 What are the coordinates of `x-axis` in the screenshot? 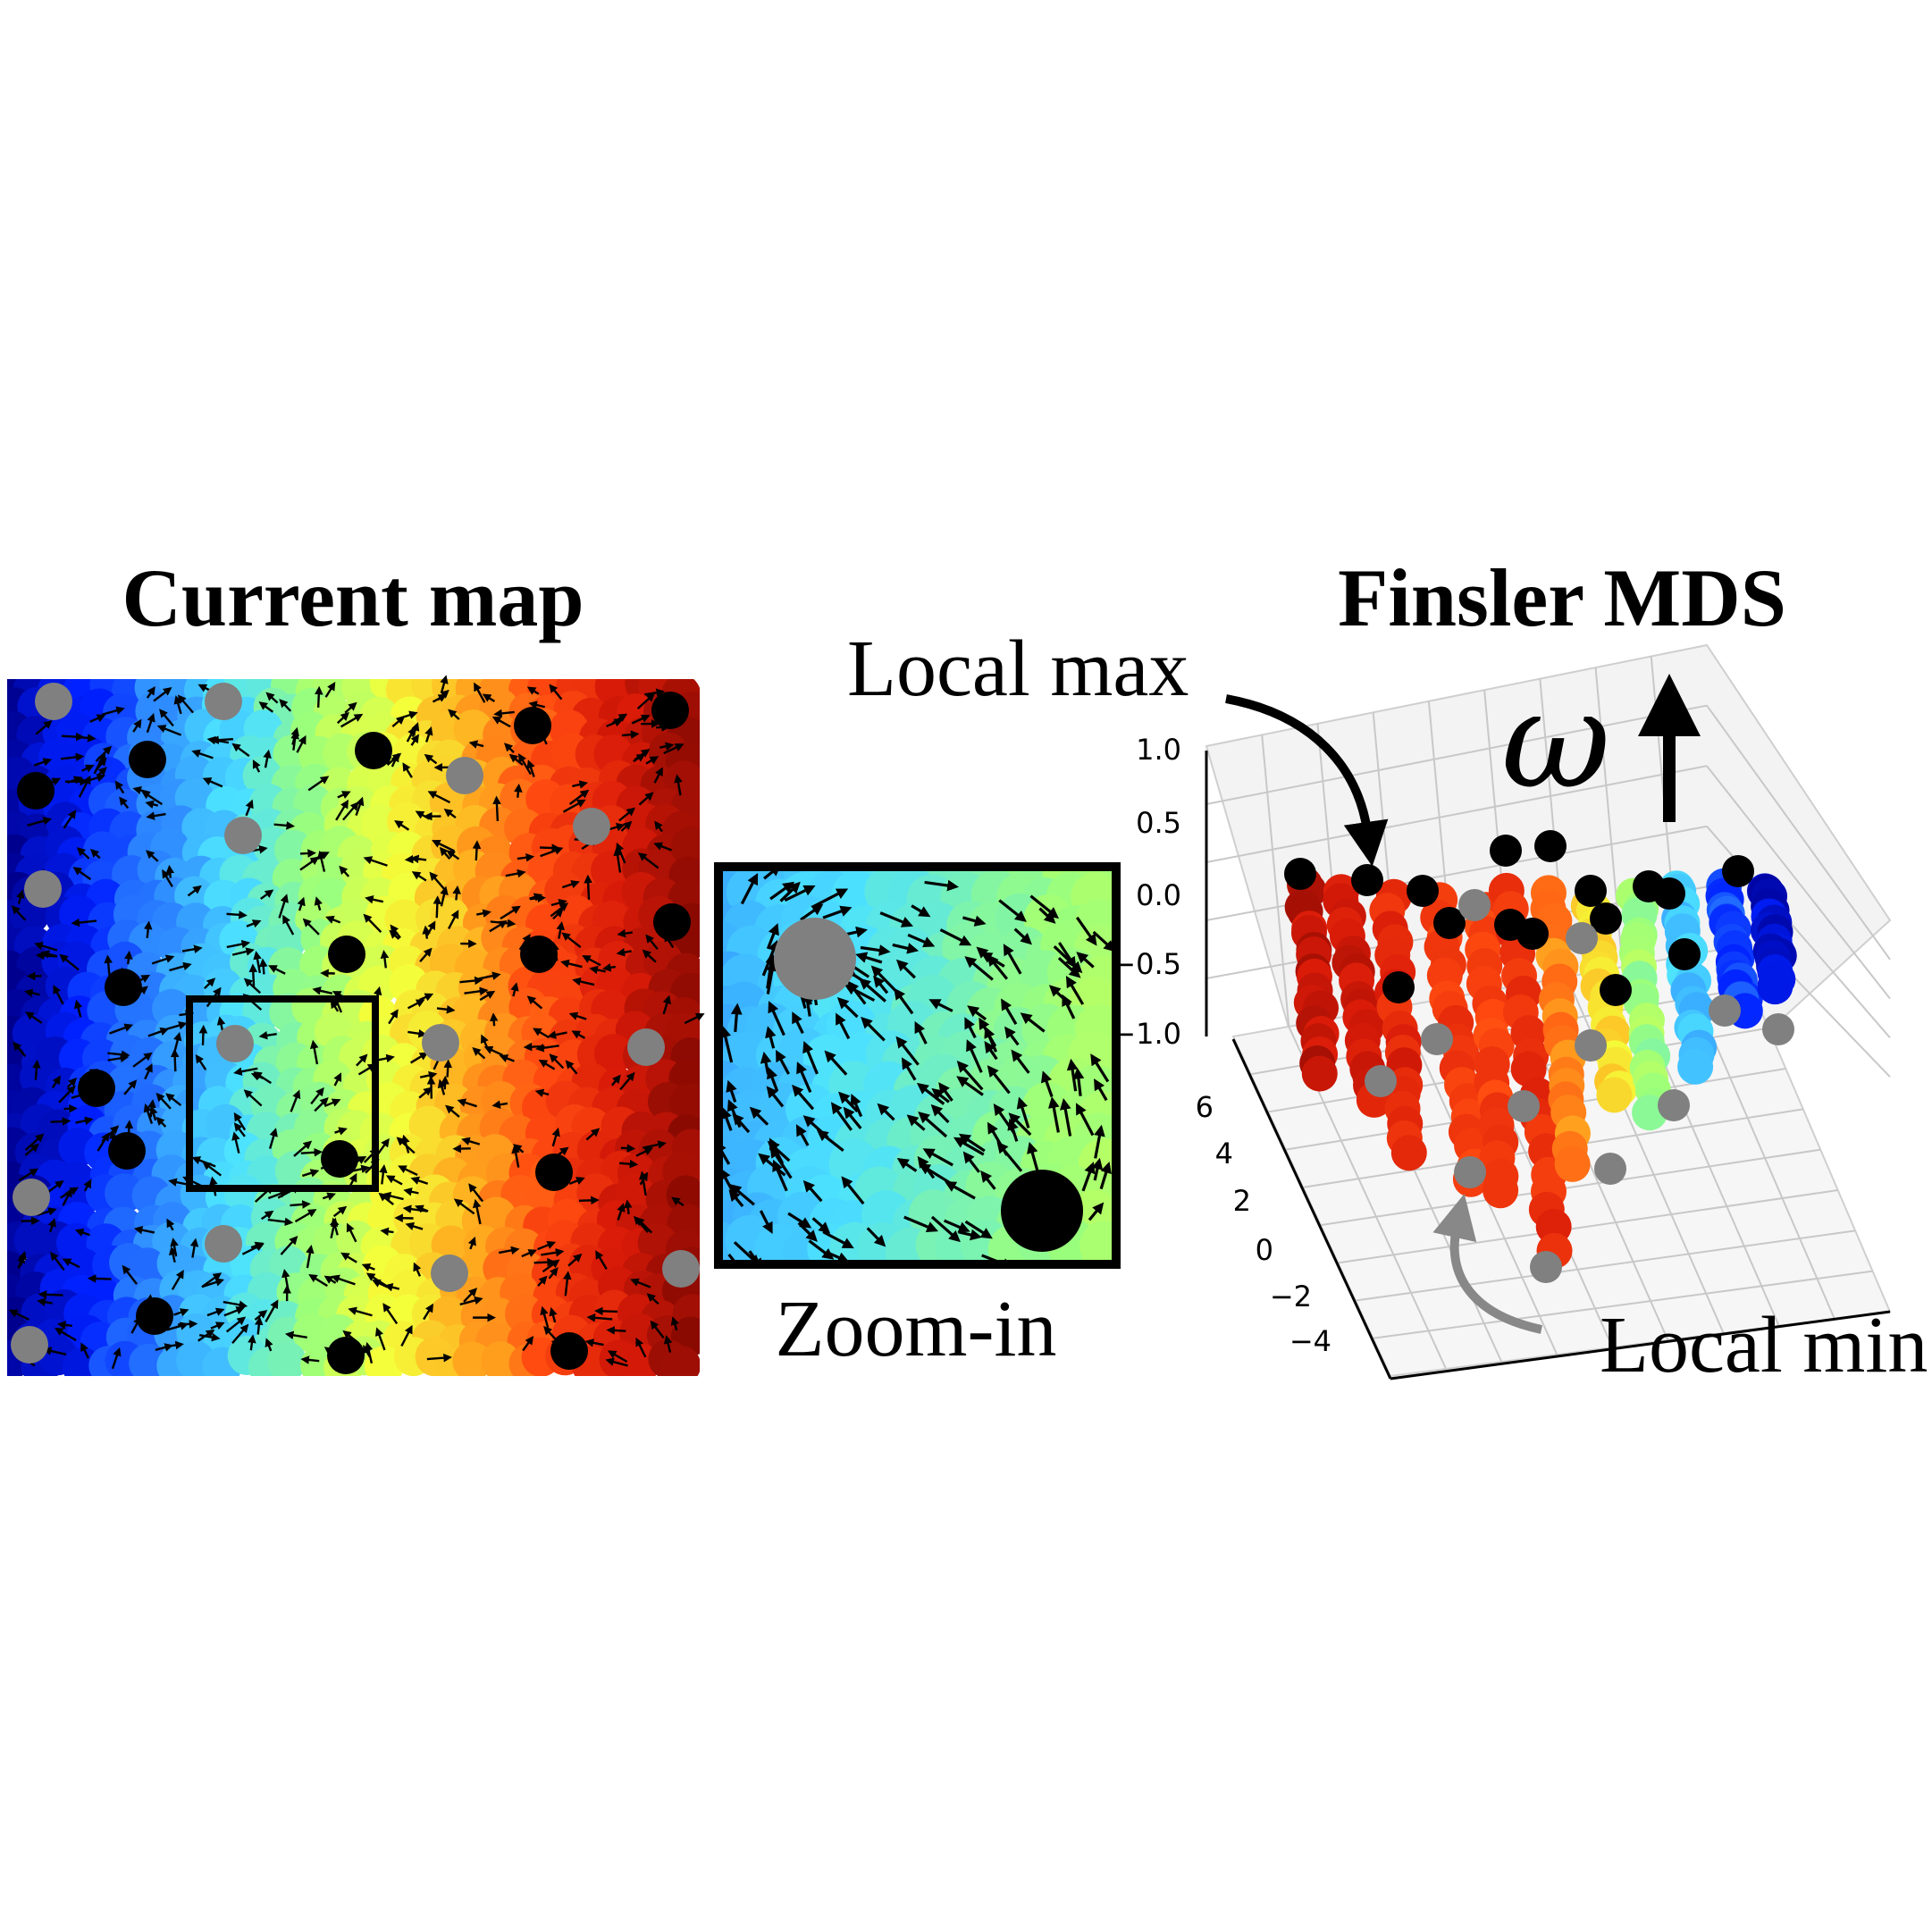 It's located at (1640, 1345).